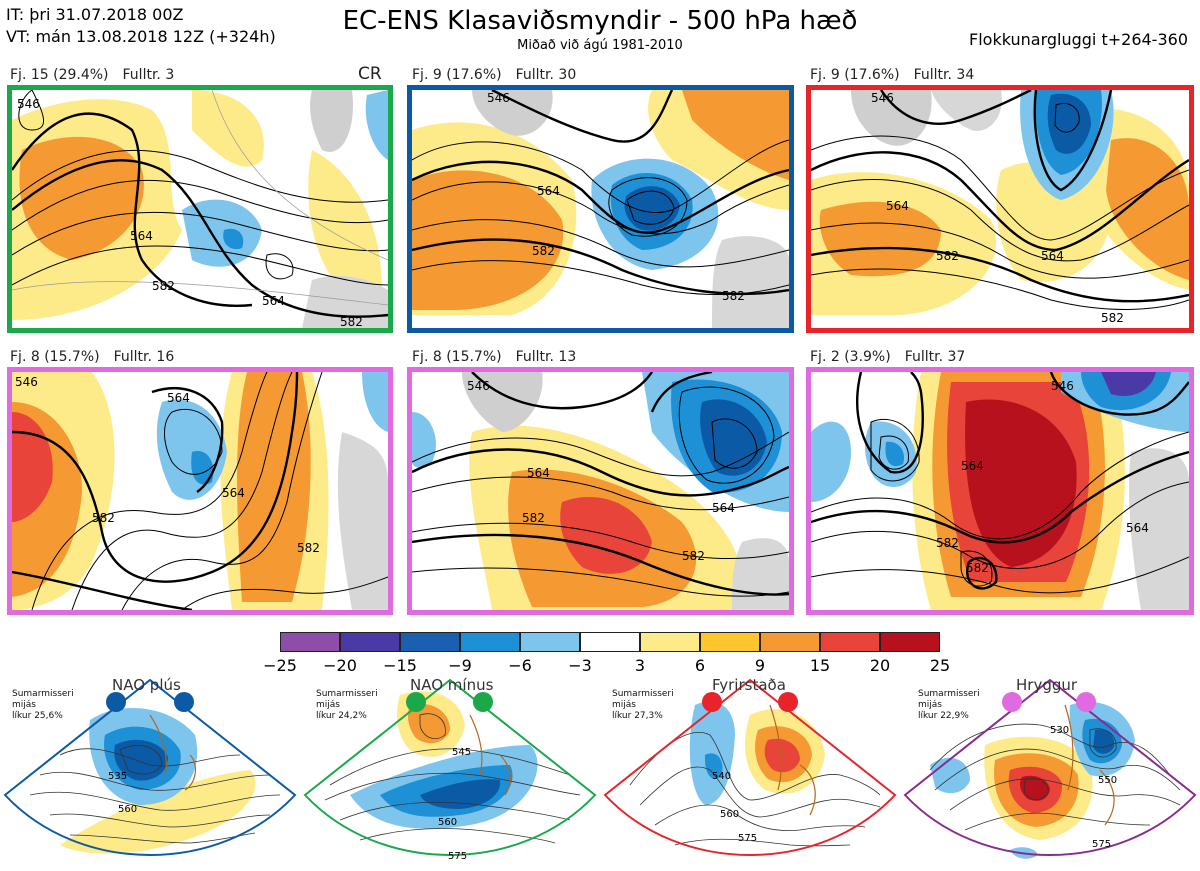 The image size is (1200, 871). Describe the element at coordinates (546, 357) in the screenshot. I see `panel-5-fulltr: Fulltr. 13` at that location.